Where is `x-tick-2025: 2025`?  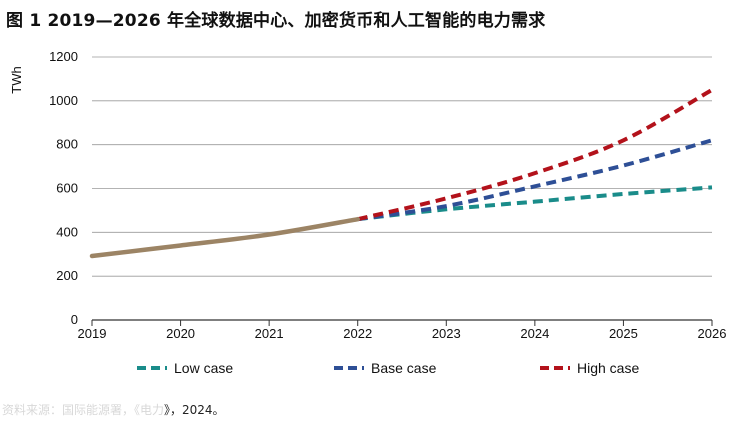 x-tick-2025: 2025 is located at coordinates (623, 333).